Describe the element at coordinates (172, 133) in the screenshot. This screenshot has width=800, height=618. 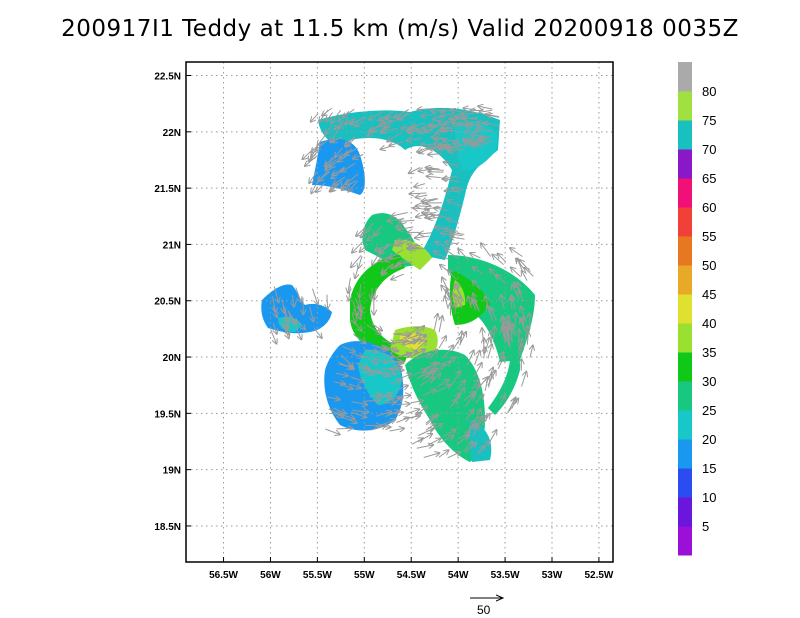
I see `y-tick-label: 22N` at that location.